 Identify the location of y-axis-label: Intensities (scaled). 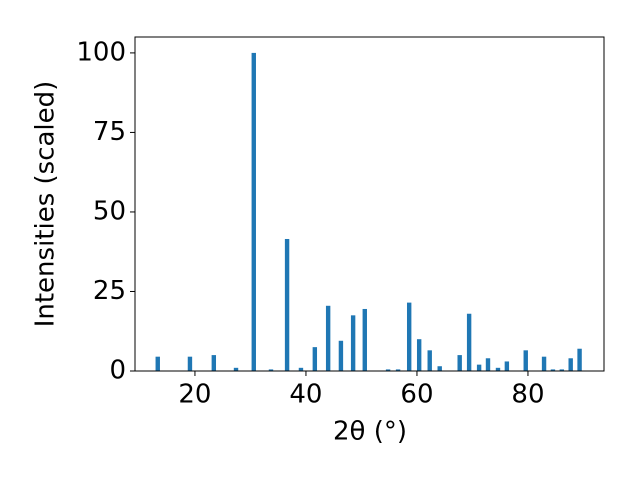
(46, 204).